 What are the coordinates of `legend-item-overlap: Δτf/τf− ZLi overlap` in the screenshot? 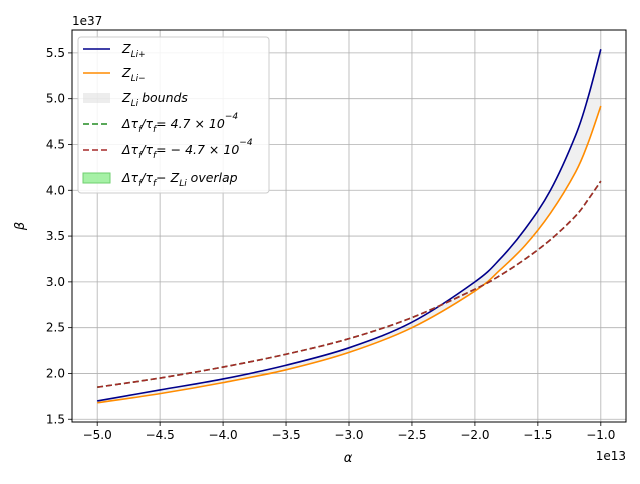 It's located at (160, 179).